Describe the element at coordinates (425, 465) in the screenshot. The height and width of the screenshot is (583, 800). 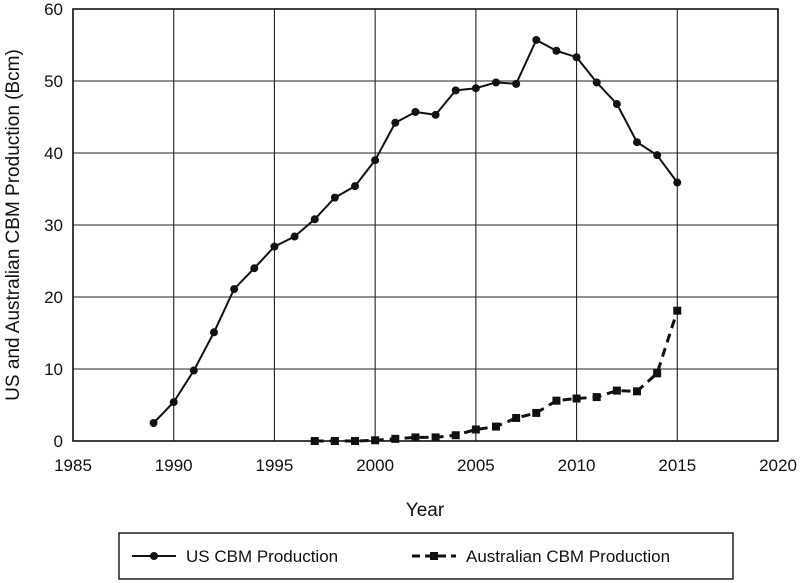
I see `x-axis-ticks: 1985 1990 1995 2000 2005 2010 2015 2020` at that location.